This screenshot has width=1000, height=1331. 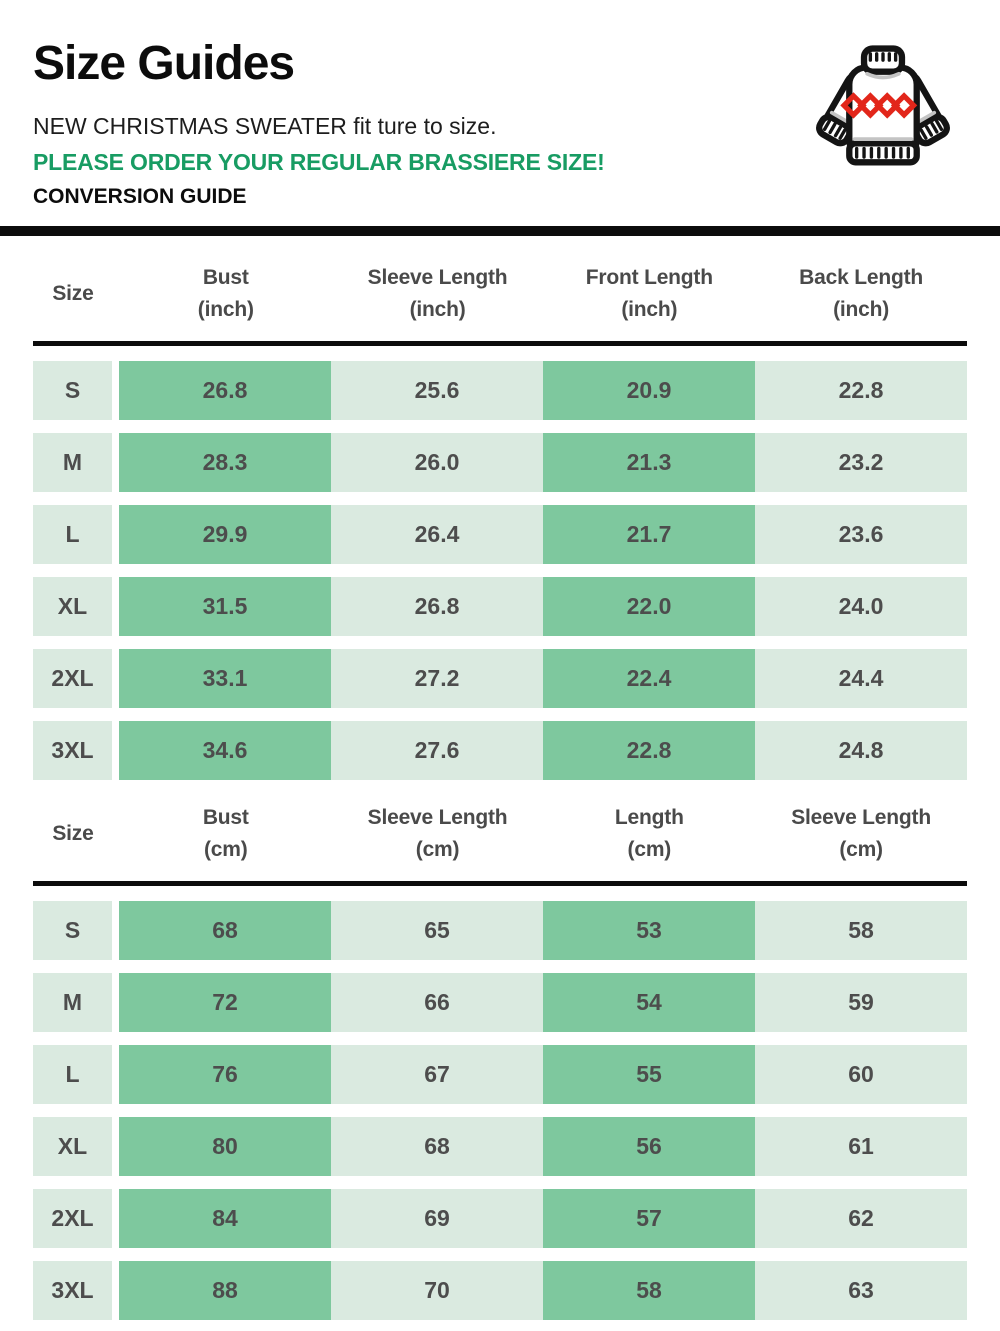 I want to click on measurement-cell: 61, so click(x=861, y=1146).